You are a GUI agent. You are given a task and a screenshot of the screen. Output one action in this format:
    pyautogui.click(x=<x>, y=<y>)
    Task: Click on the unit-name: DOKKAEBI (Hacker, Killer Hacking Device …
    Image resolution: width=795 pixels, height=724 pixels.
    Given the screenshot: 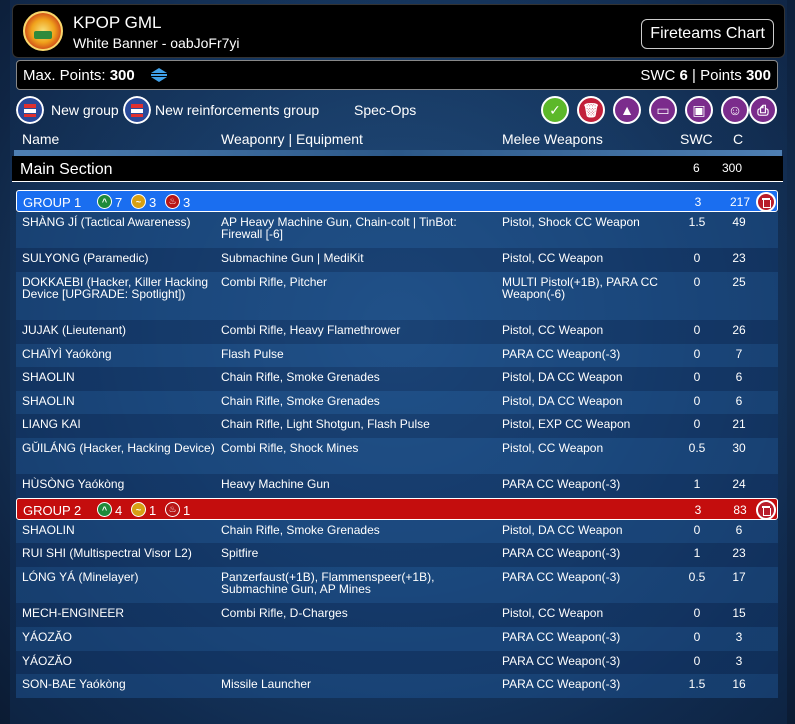 What is the action you would take?
    pyautogui.click(x=115, y=288)
    